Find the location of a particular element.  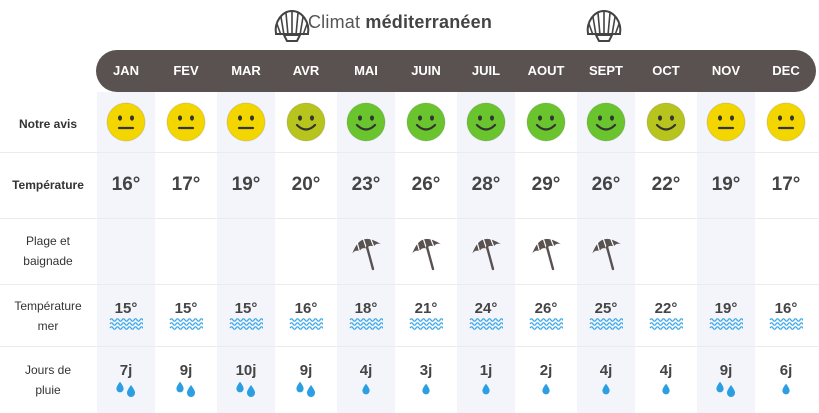

month-label: AVR is located at coordinates (306, 70).